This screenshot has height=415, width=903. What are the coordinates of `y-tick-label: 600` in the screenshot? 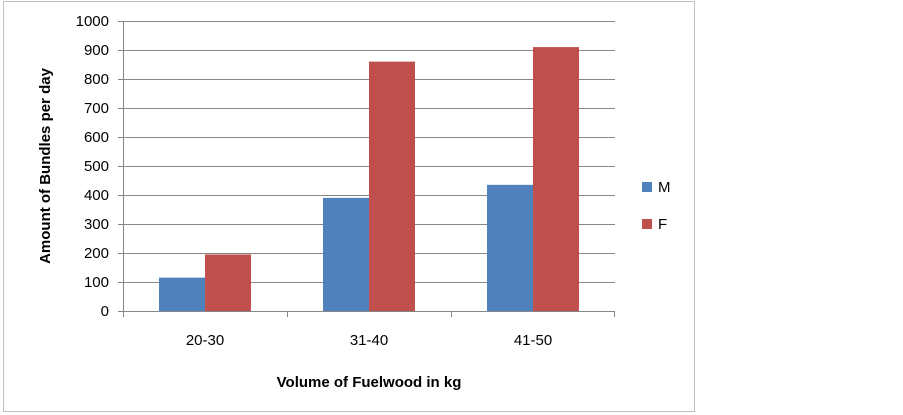 It's located at (96, 137).